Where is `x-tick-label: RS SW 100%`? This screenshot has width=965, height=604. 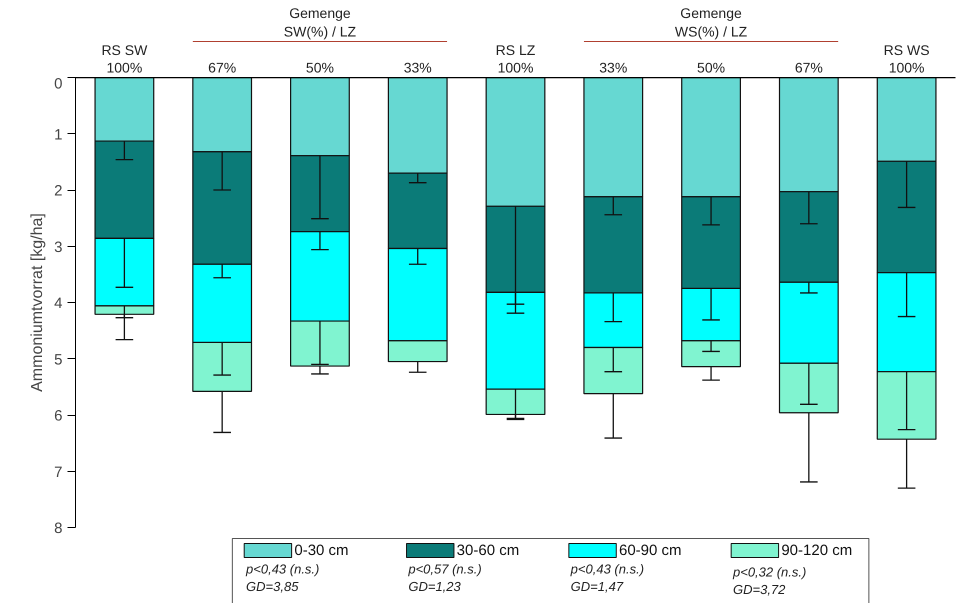
x-tick-label: RS SW 100% is located at coordinates (124, 59).